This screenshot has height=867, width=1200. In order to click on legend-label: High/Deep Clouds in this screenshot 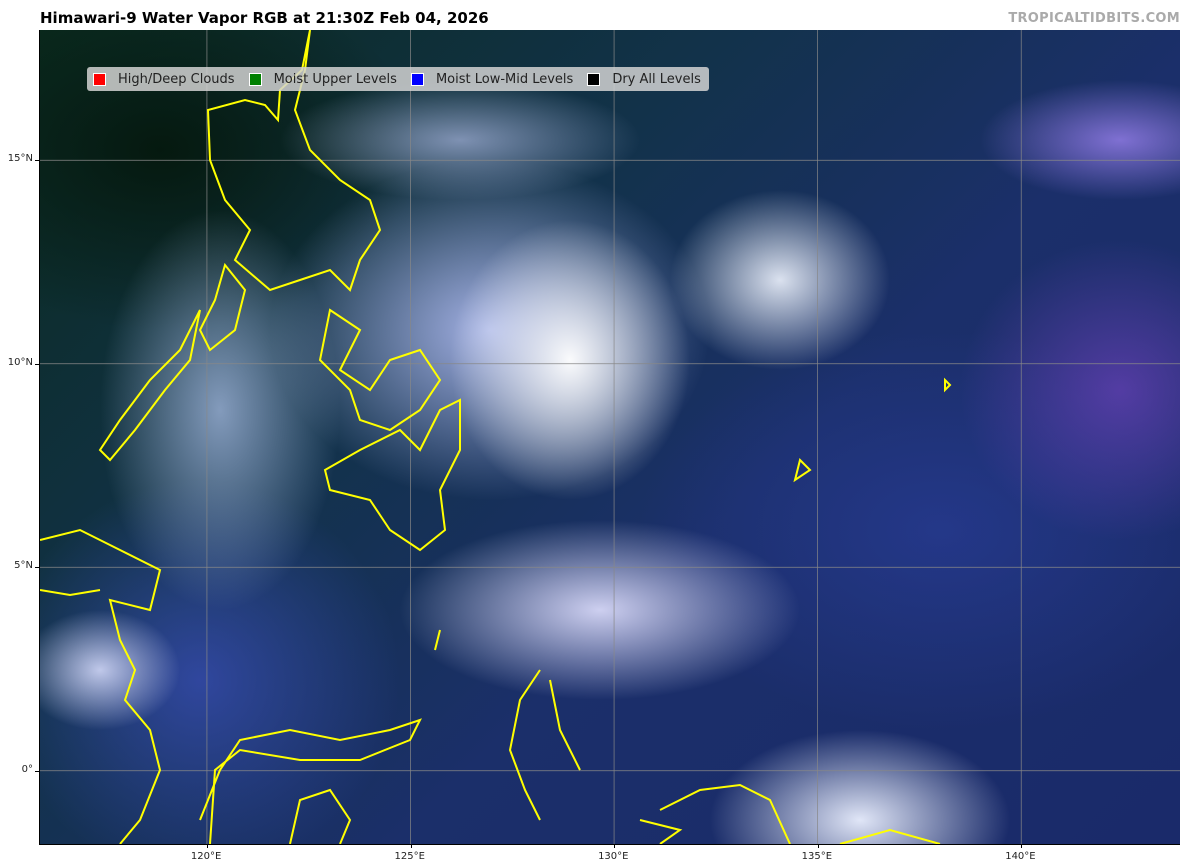, I will do `click(176, 79)`.